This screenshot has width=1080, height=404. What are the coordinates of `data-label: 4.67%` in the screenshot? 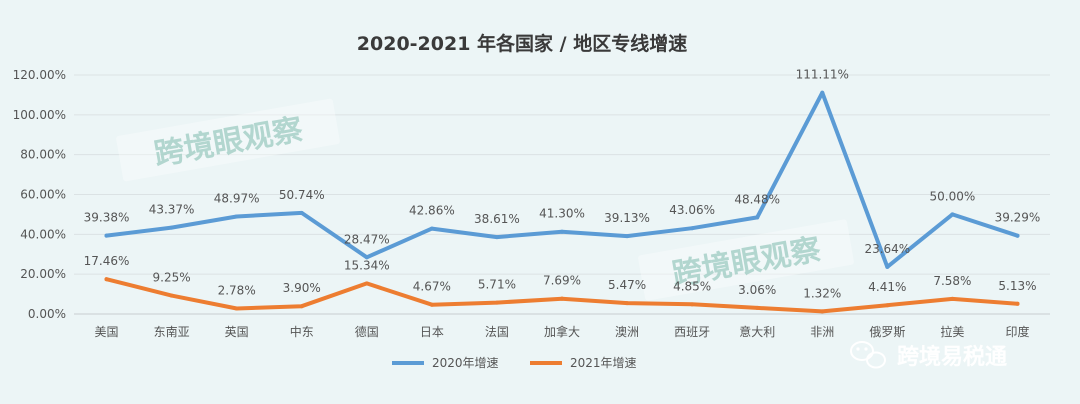 It's located at (432, 287).